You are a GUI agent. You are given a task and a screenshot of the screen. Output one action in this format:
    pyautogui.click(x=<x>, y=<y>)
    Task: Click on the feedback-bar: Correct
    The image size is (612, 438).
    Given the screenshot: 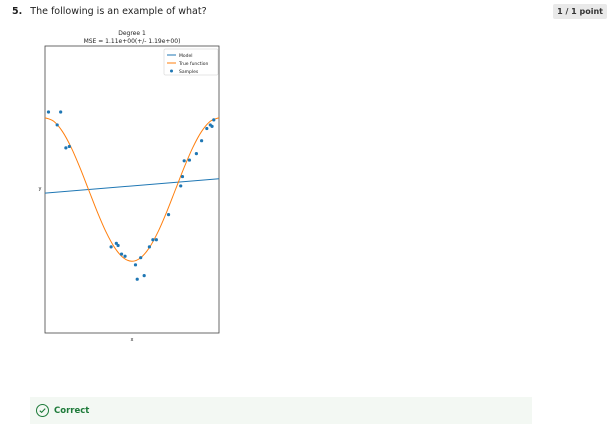 What is the action you would take?
    pyautogui.click(x=281, y=410)
    